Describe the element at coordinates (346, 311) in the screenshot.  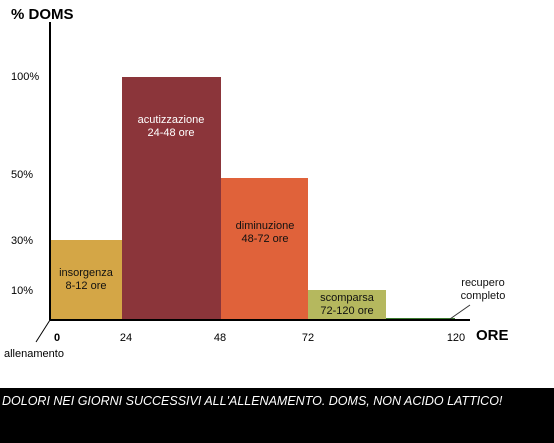
I see `bar-period-scomparsa: 72-120 ore` at that location.